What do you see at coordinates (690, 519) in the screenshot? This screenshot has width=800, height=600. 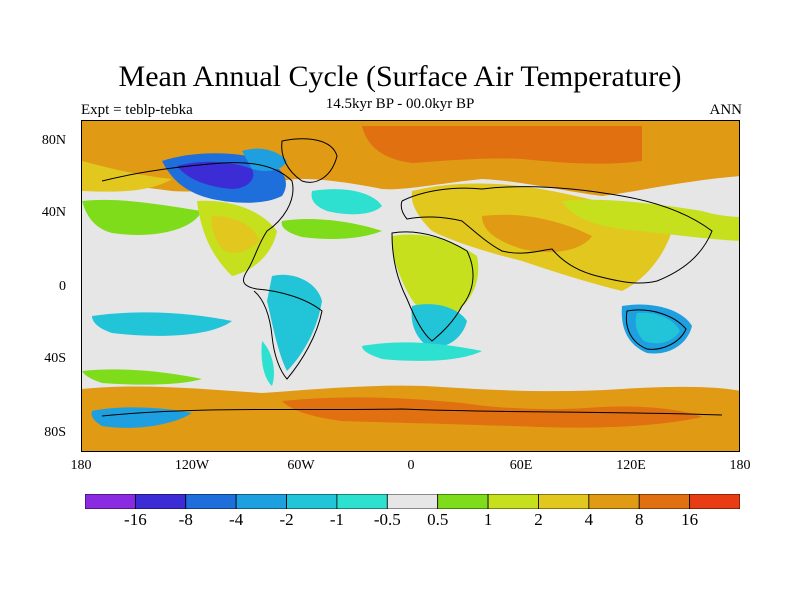 I see `colorbar-label: 16` at bounding box center [690, 519].